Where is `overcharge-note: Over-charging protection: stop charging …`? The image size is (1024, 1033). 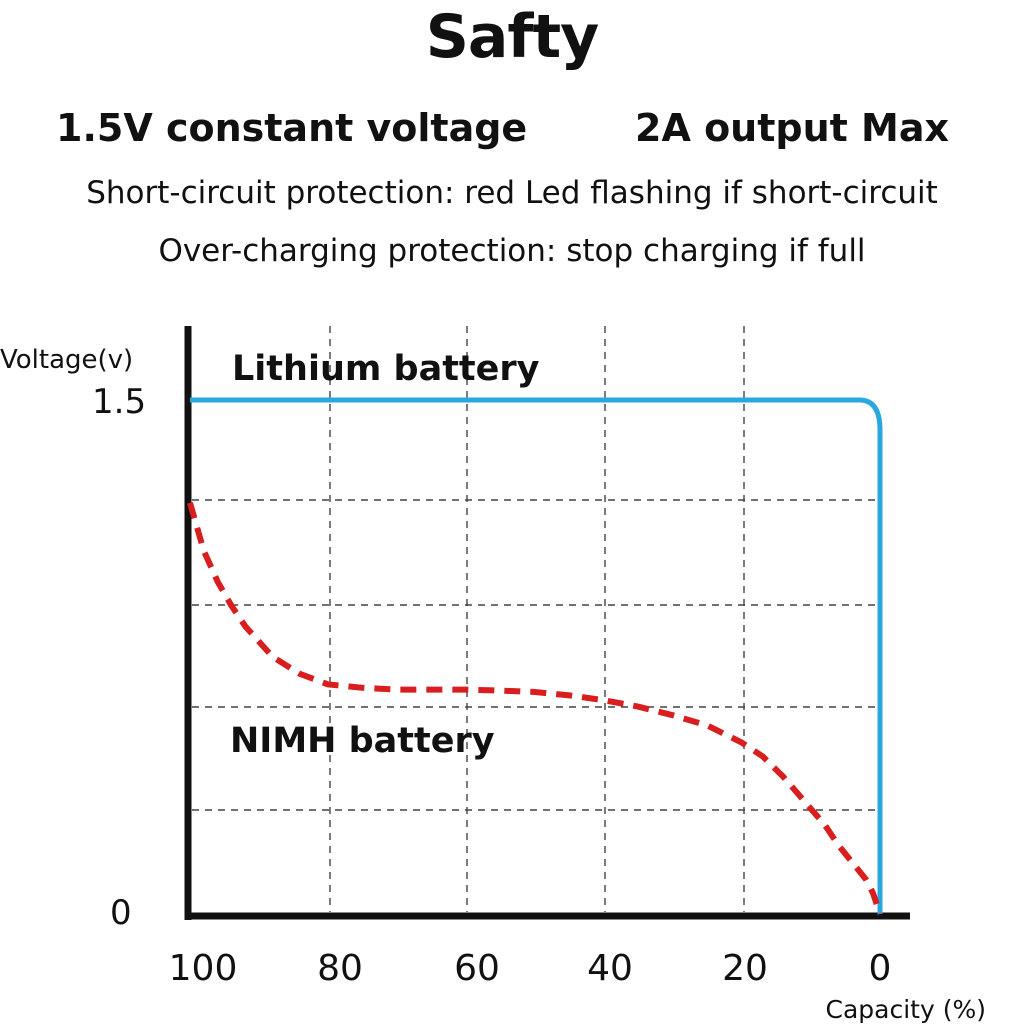 overcharge-note: Over-charging protection: stop charging … is located at coordinates (512, 251).